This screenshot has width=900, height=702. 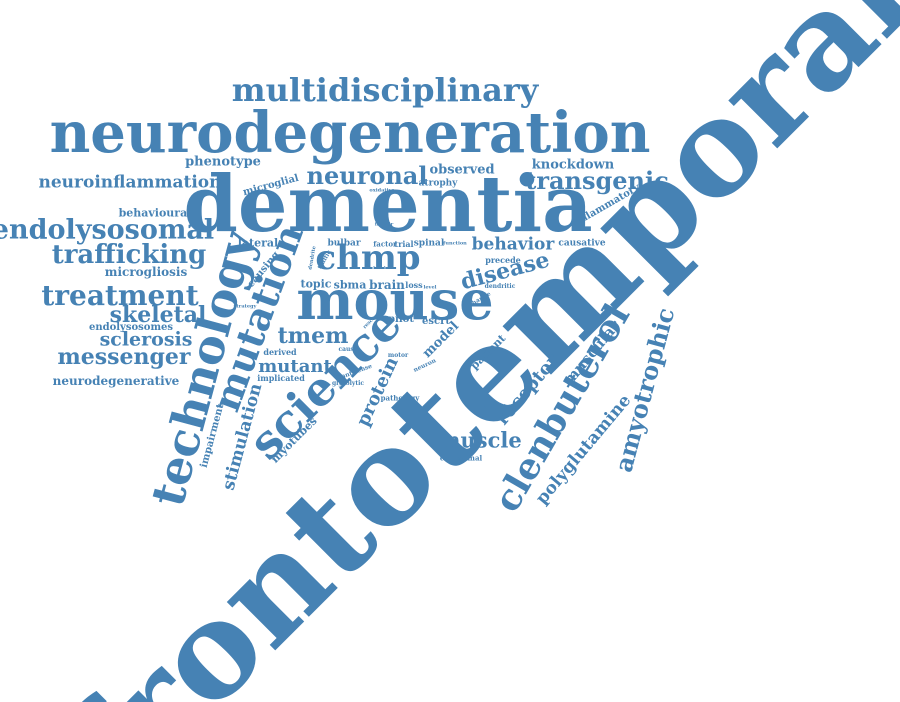 I want to click on word-tmem: tmem, so click(x=313, y=336).